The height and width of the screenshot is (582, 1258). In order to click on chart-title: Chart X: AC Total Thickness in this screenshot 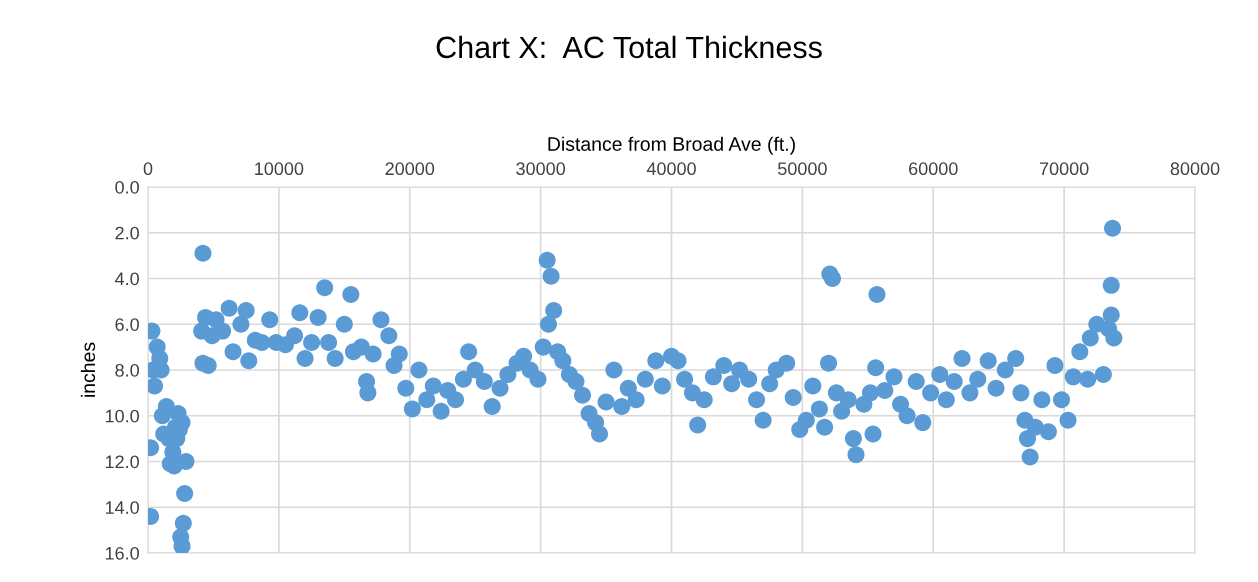, I will do `click(629, 47)`.